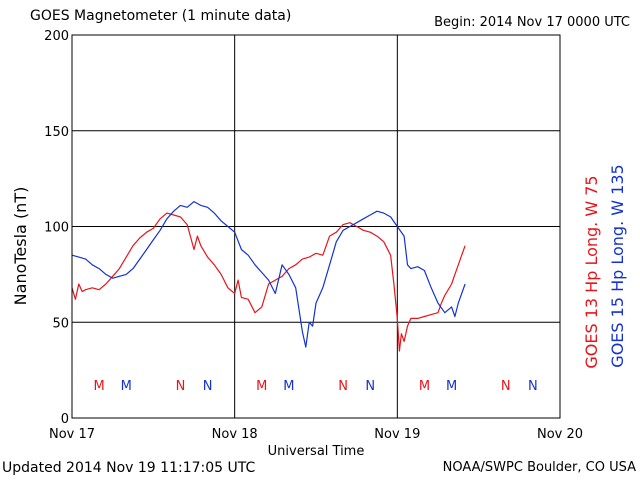  What do you see at coordinates (617, 265) in the screenshot?
I see `legend-goes15: GOES 15 Hp Long. W 135` at bounding box center [617, 265].